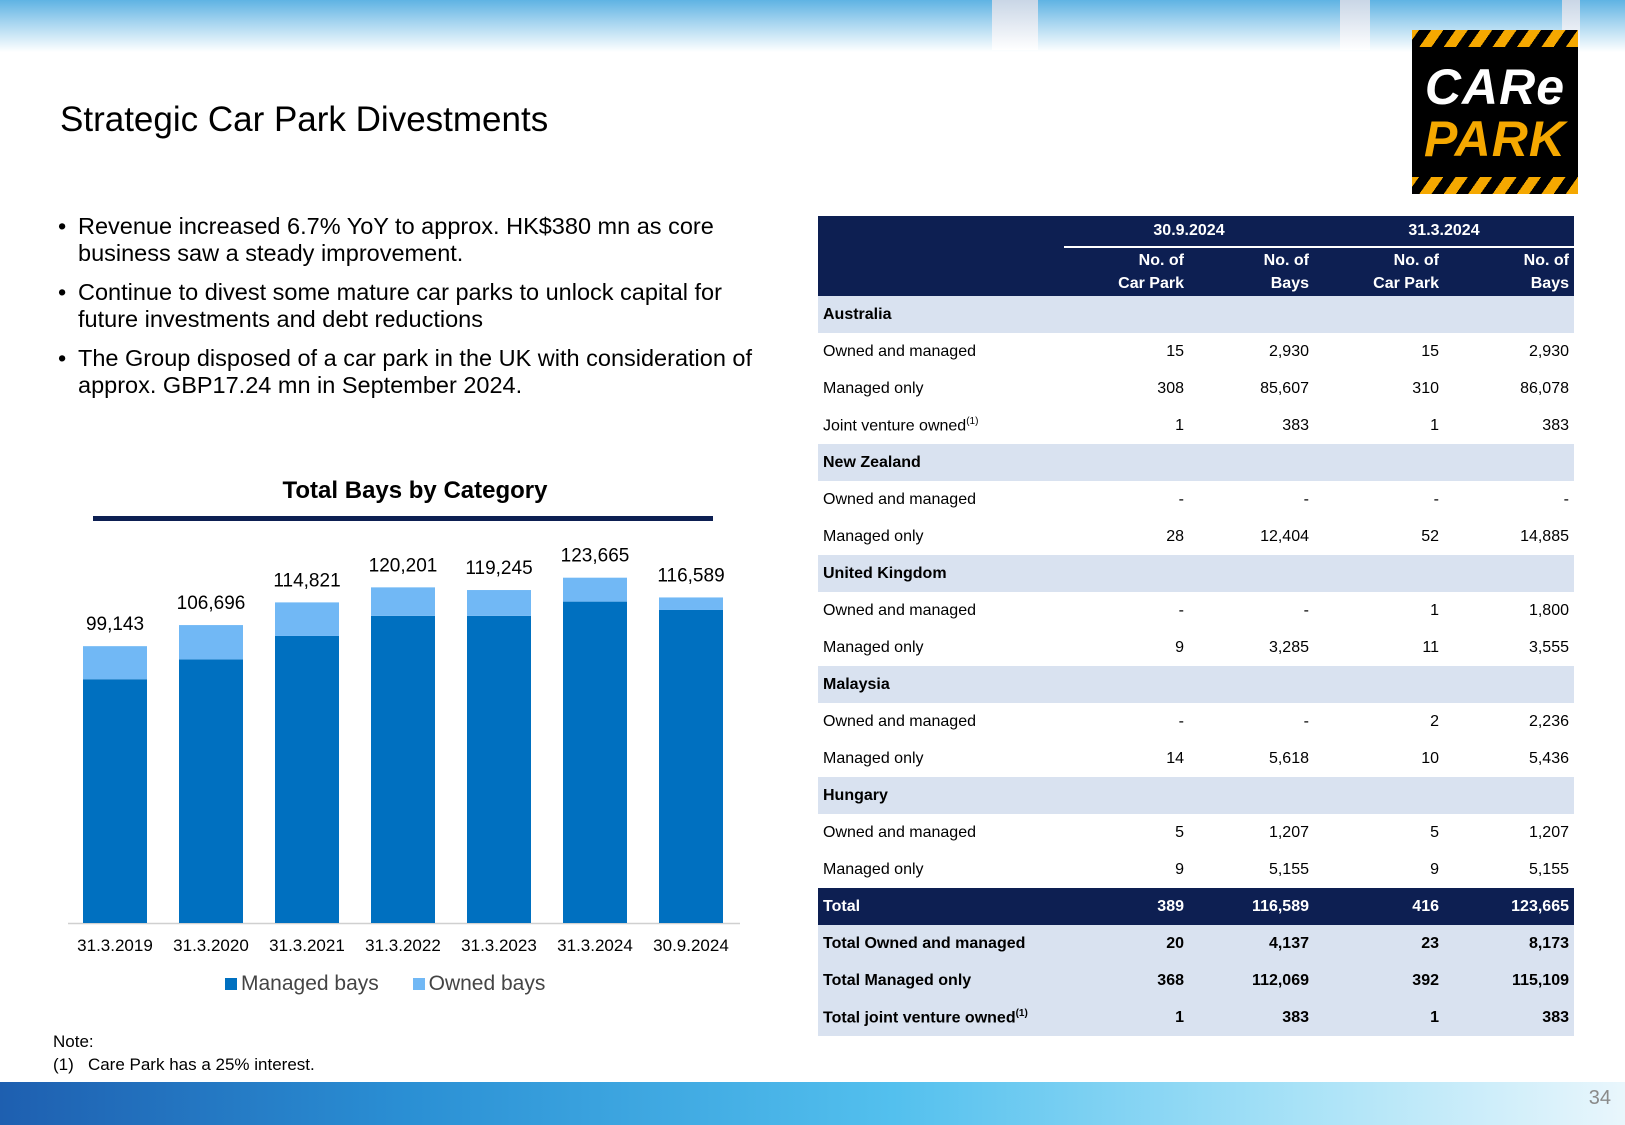 The width and height of the screenshot is (1625, 1125). I want to click on table-cell: 10, so click(1430, 758).